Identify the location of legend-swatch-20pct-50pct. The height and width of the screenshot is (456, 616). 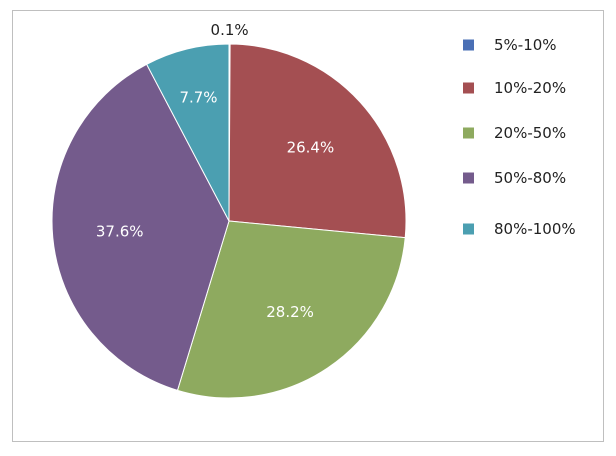
(468, 133).